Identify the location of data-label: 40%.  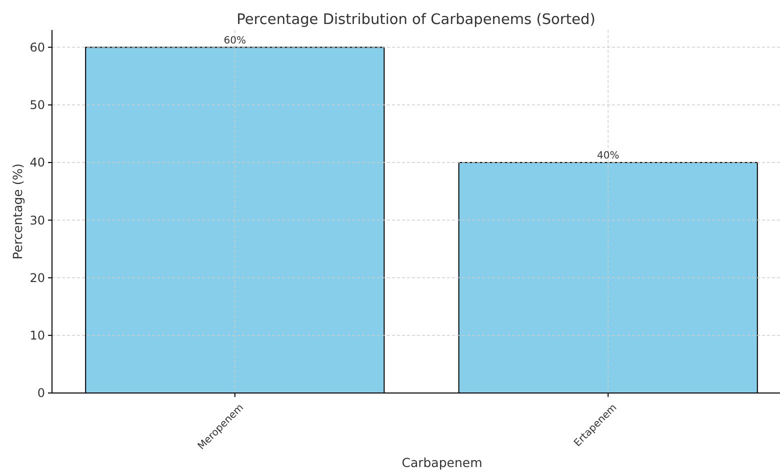
(608, 156).